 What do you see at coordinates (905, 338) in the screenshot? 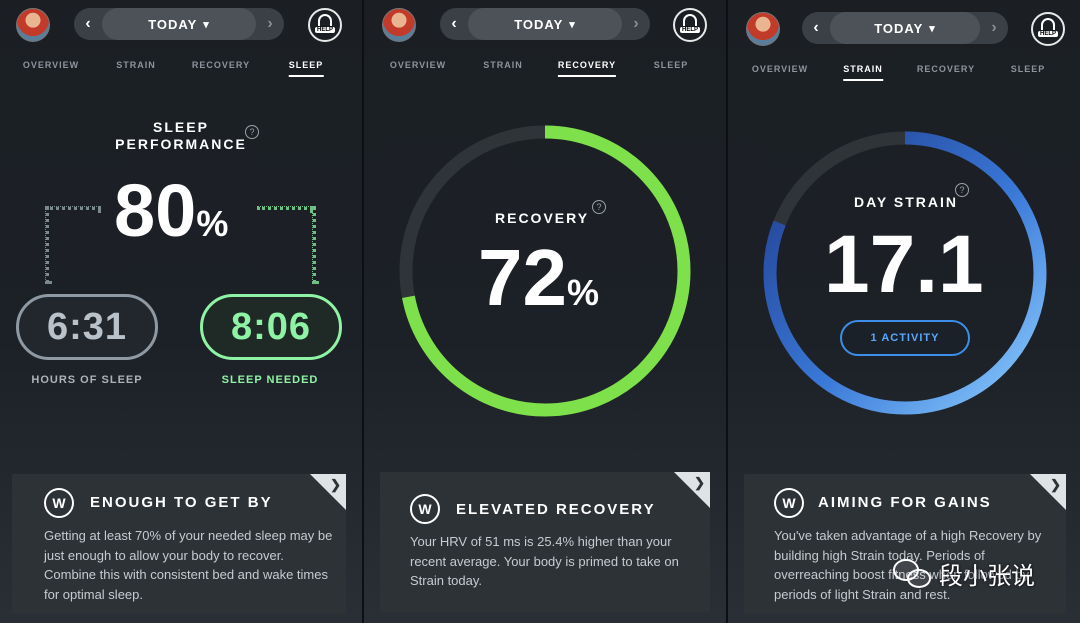
I see `activity-button: 1 ACTIVITY` at bounding box center [905, 338].